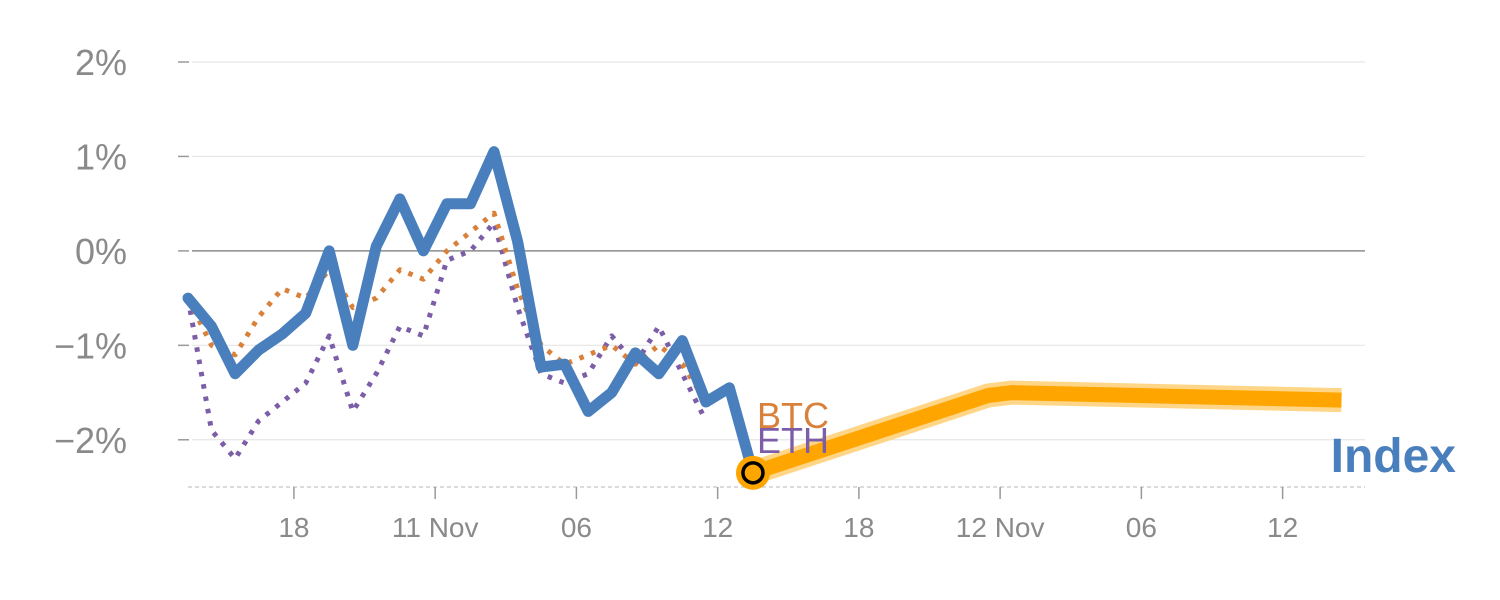  What do you see at coordinates (793, 440) in the screenshot?
I see `series-label-eth: ETH` at bounding box center [793, 440].